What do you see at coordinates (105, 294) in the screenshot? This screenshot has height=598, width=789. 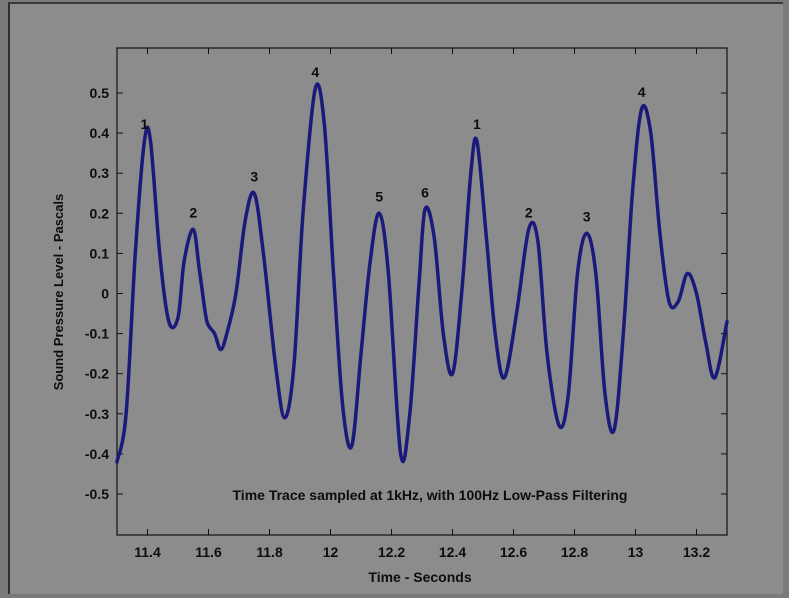 I see `y-tick-label: 0` at bounding box center [105, 294].